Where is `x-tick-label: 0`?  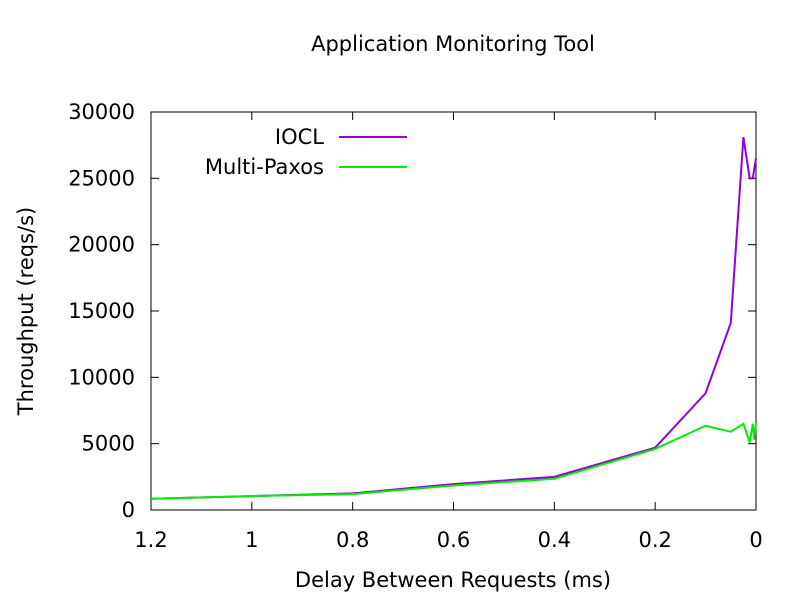 x-tick-label: 0 is located at coordinates (755, 540).